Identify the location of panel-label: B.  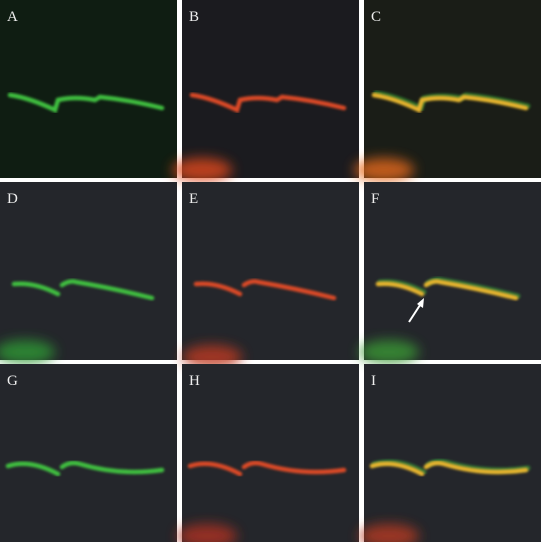
(194, 17).